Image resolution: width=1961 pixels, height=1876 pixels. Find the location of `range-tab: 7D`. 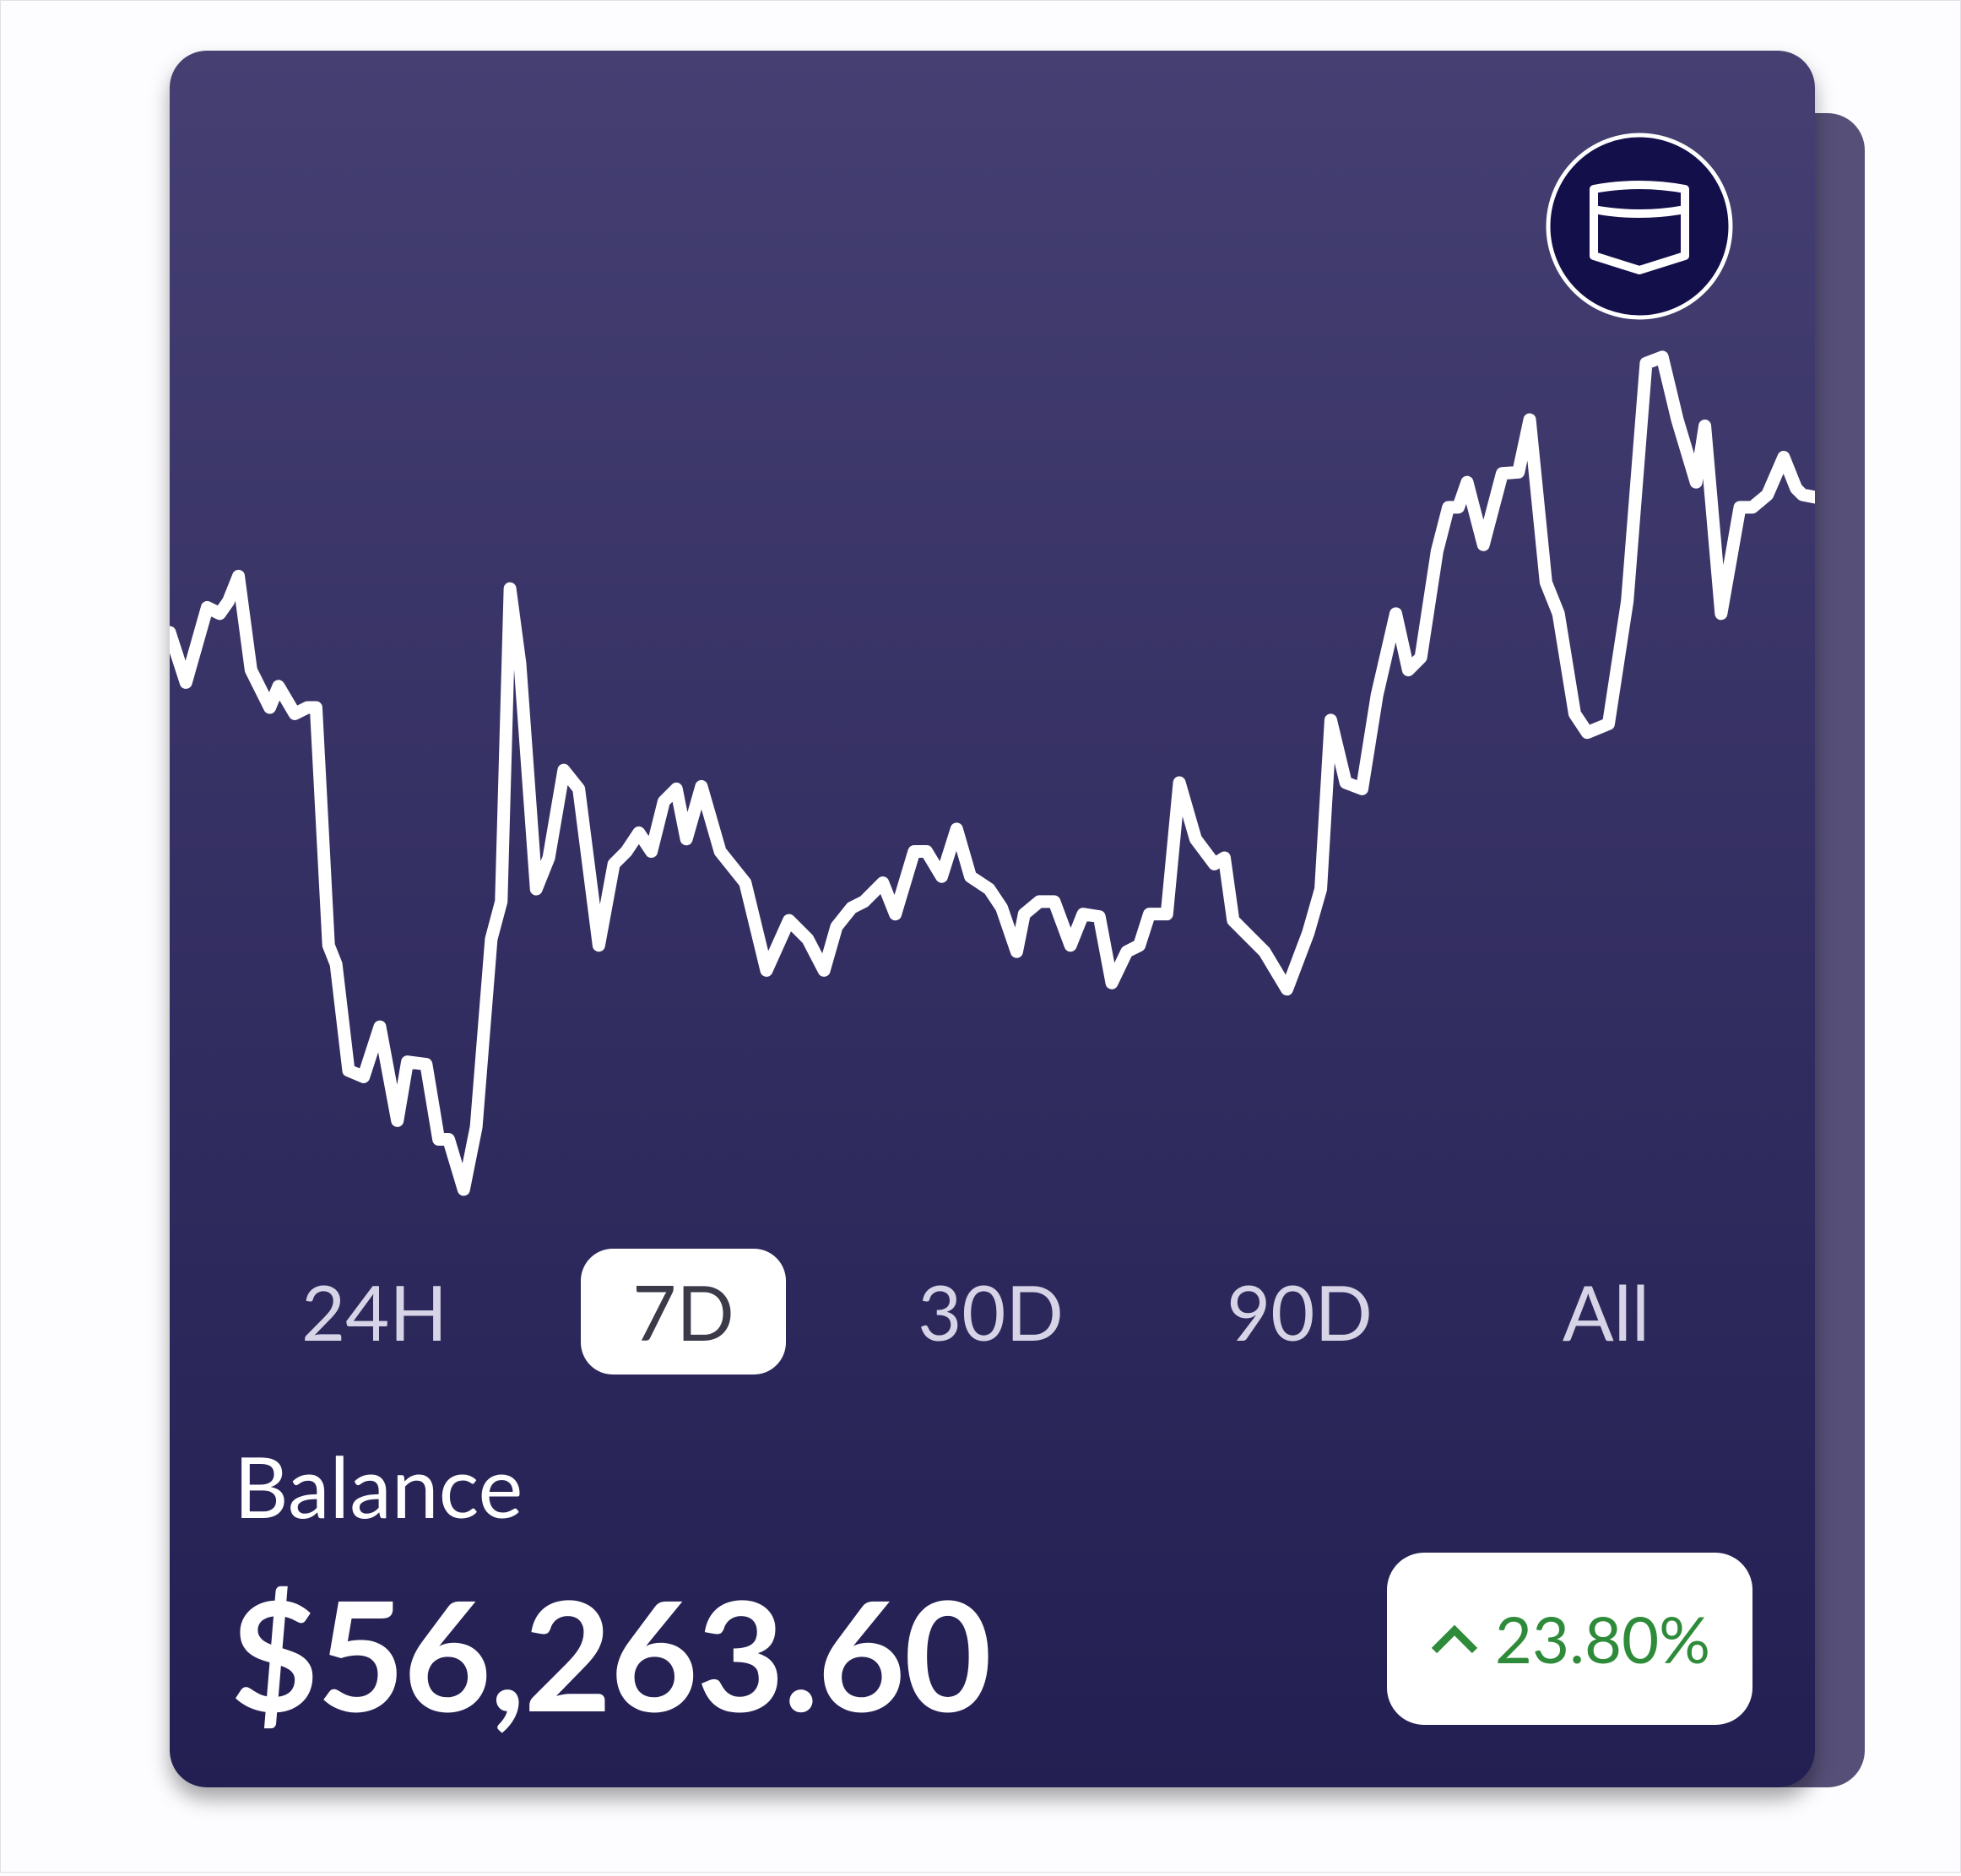

range-tab: 7D is located at coordinates (683, 1311).